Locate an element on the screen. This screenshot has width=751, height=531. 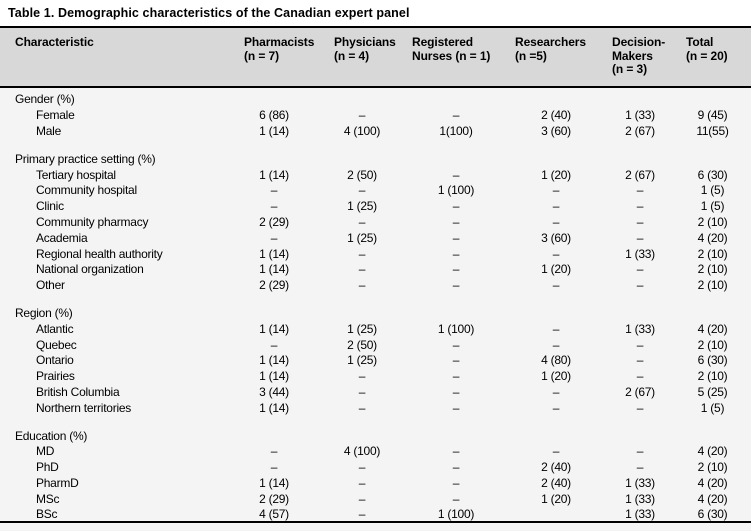
row-label: Northern territories is located at coordinates (115, 408).